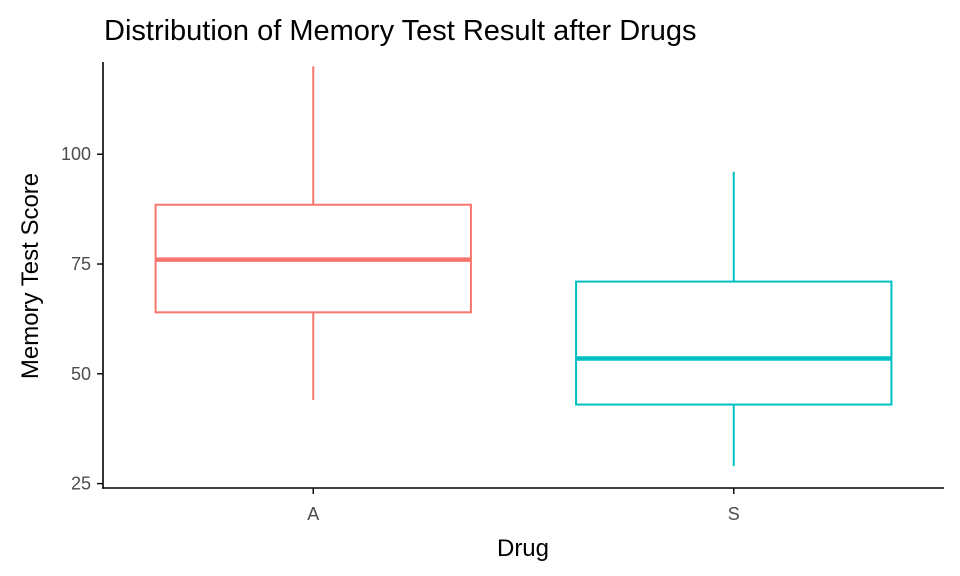 The height and width of the screenshot is (576, 960). What do you see at coordinates (523, 548) in the screenshot?
I see `x-axis-label: Drug` at bounding box center [523, 548].